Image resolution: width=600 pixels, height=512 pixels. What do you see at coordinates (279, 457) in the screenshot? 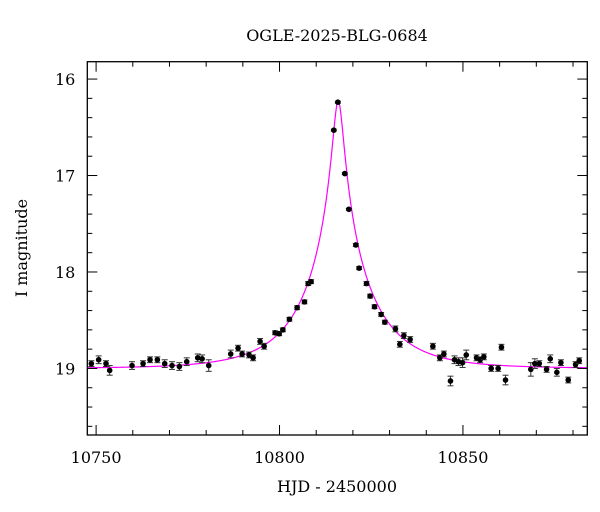
I see `x-tick-label: 10800` at bounding box center [279, 457].